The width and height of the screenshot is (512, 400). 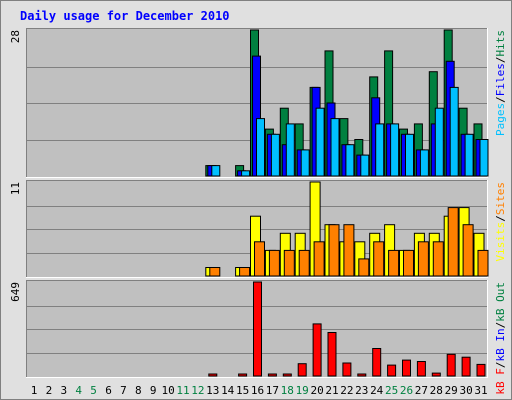 What do you see at coordinates (138, 390) in the screenshot?
I see `day-label: 8` at bounding box center [138, 390].